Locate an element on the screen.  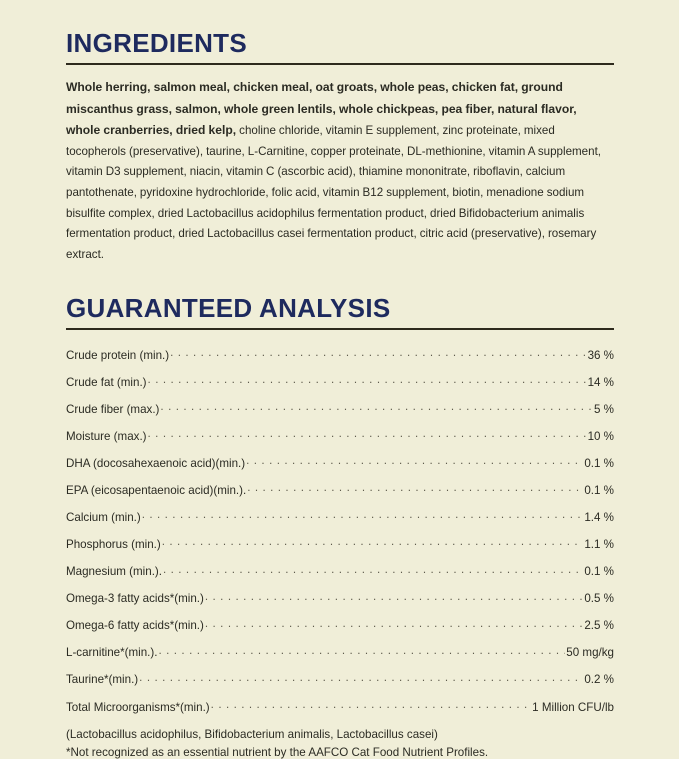
analysis-row-value: 1 Million CFU/lb is located at coordinates (573, 707).